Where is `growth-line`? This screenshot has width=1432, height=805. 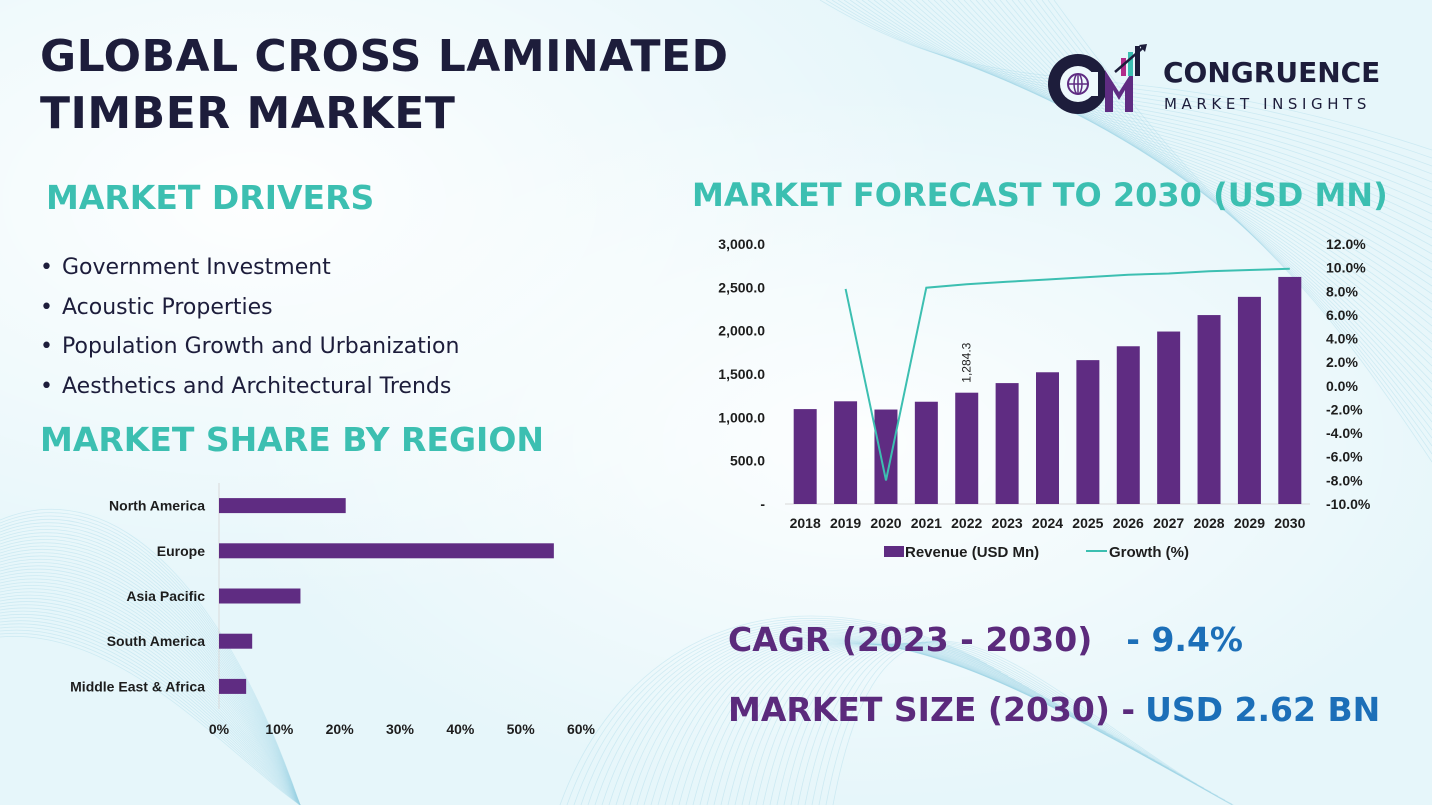
growth-line is located at coordinates (1067, 374).